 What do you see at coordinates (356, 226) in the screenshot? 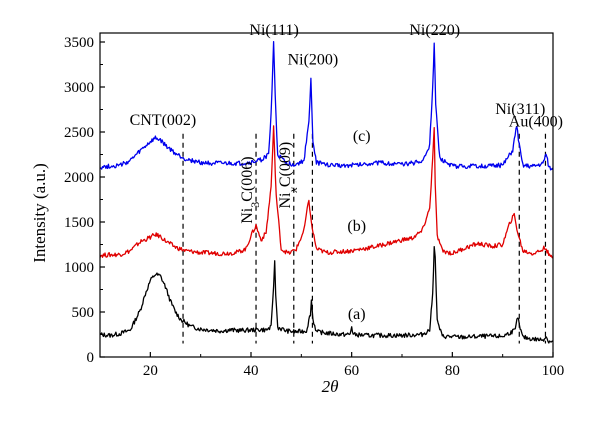
I see `peak-label: (b)` at bounding box center [356, 226].